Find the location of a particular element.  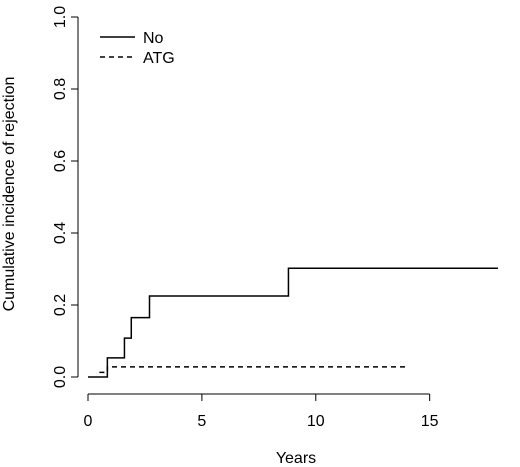

x-tick-label: 15 is located at coordinates (430, 421).